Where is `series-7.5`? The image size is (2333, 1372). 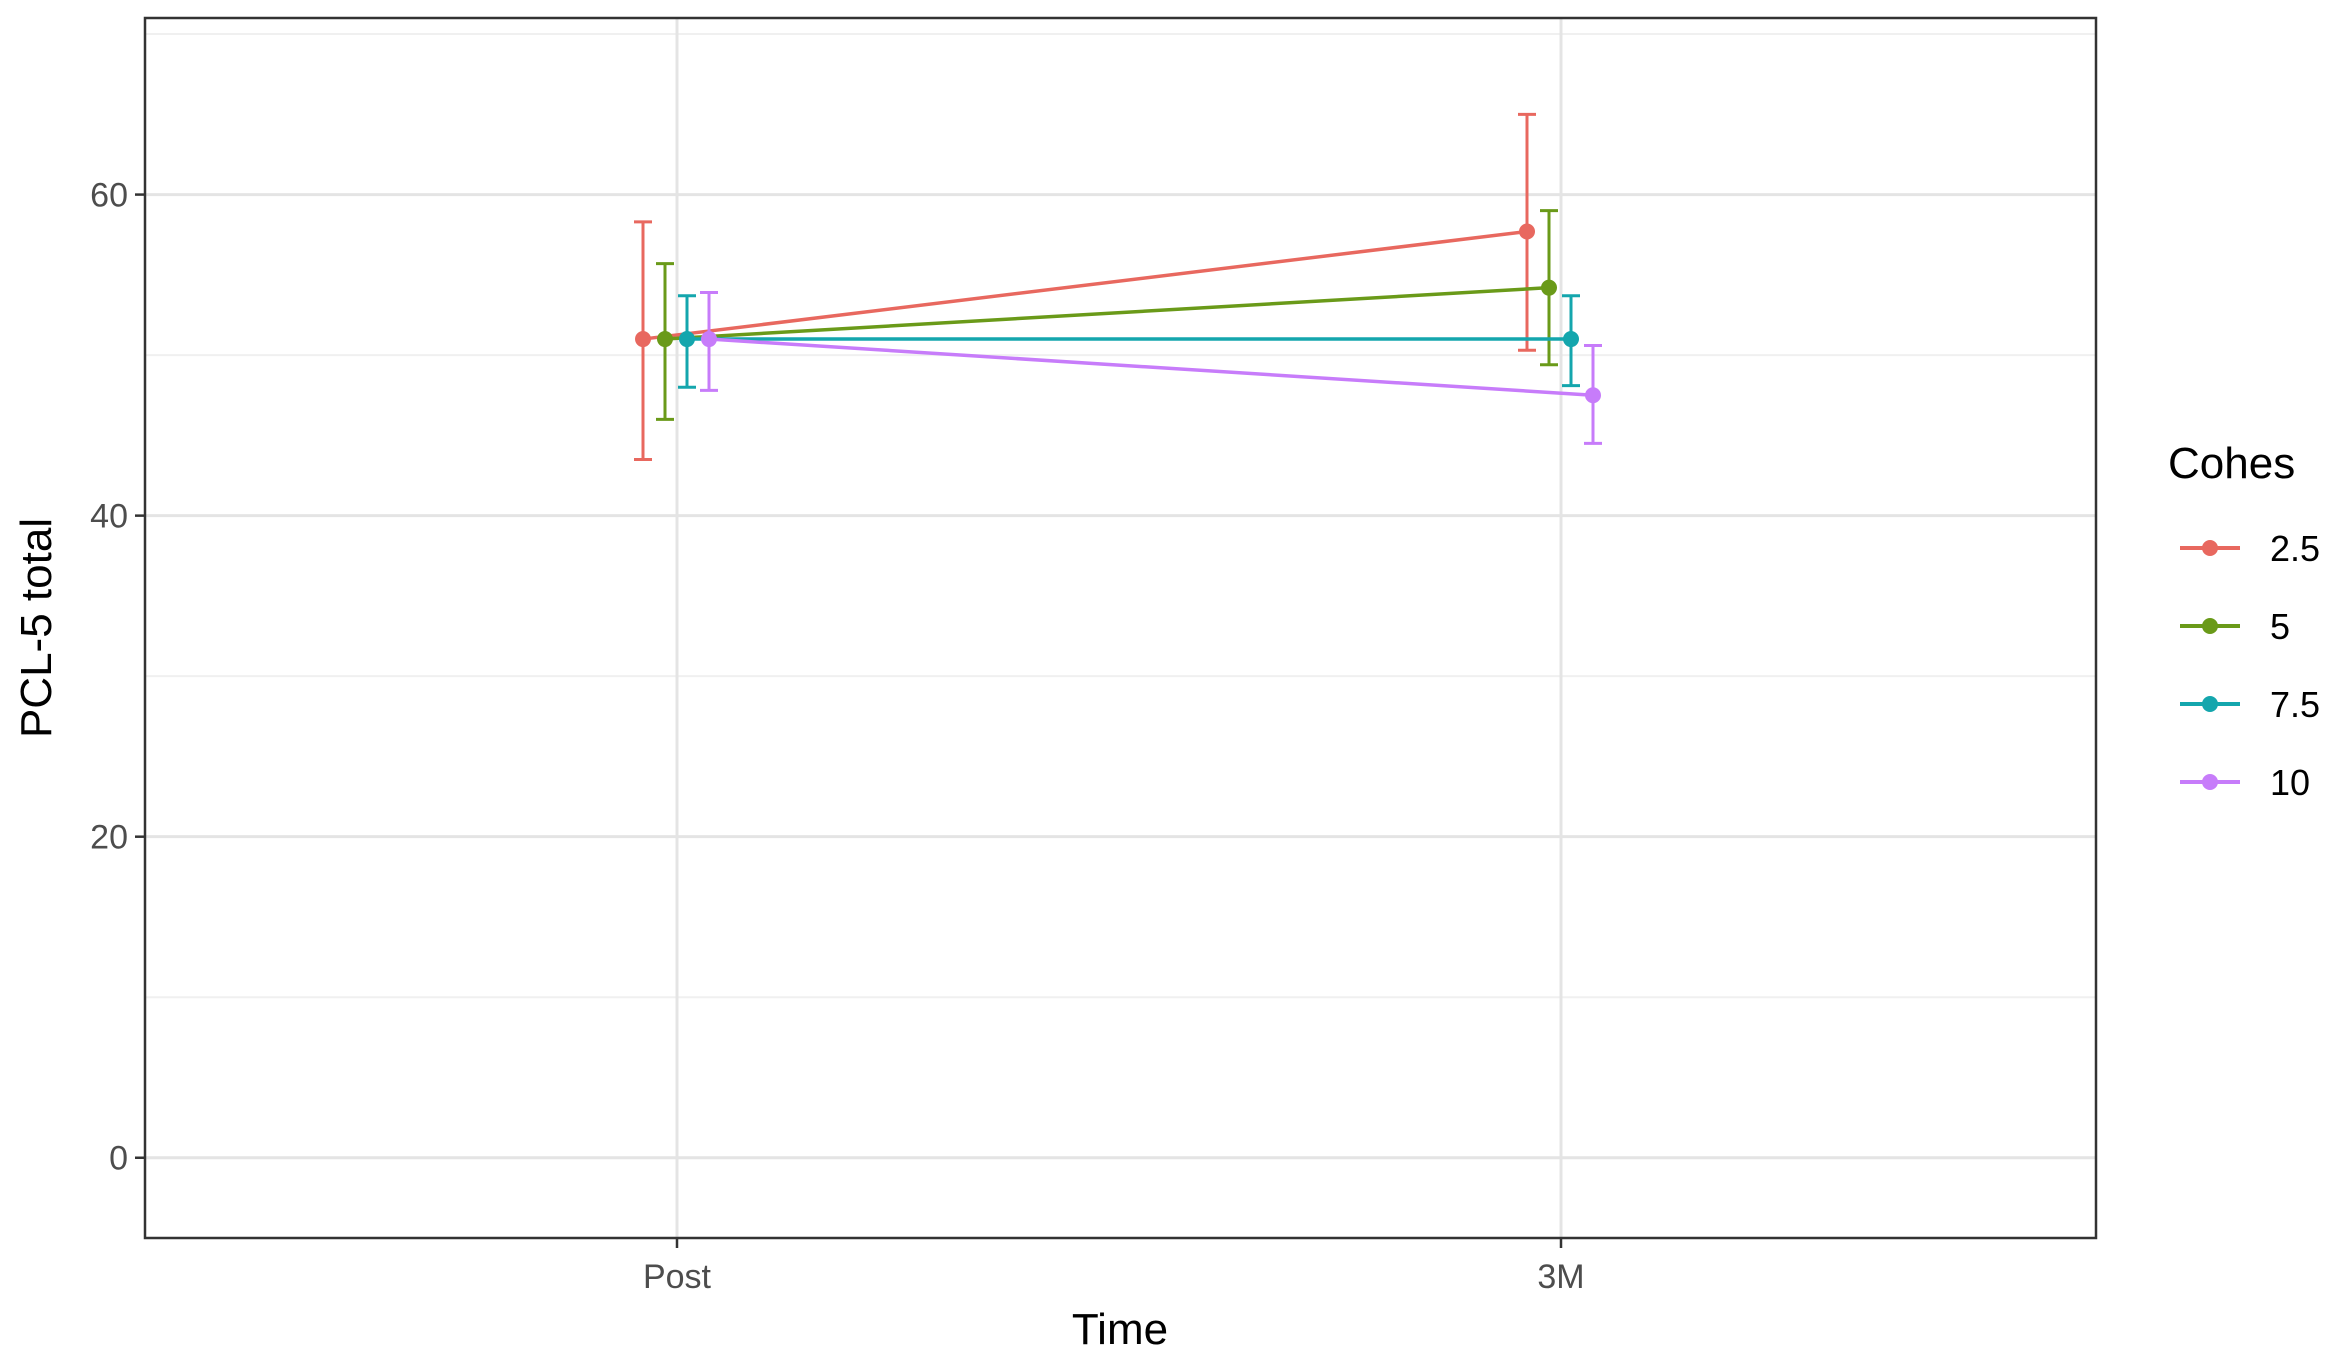 series-7.5 is located at coordinates (1129, 341).